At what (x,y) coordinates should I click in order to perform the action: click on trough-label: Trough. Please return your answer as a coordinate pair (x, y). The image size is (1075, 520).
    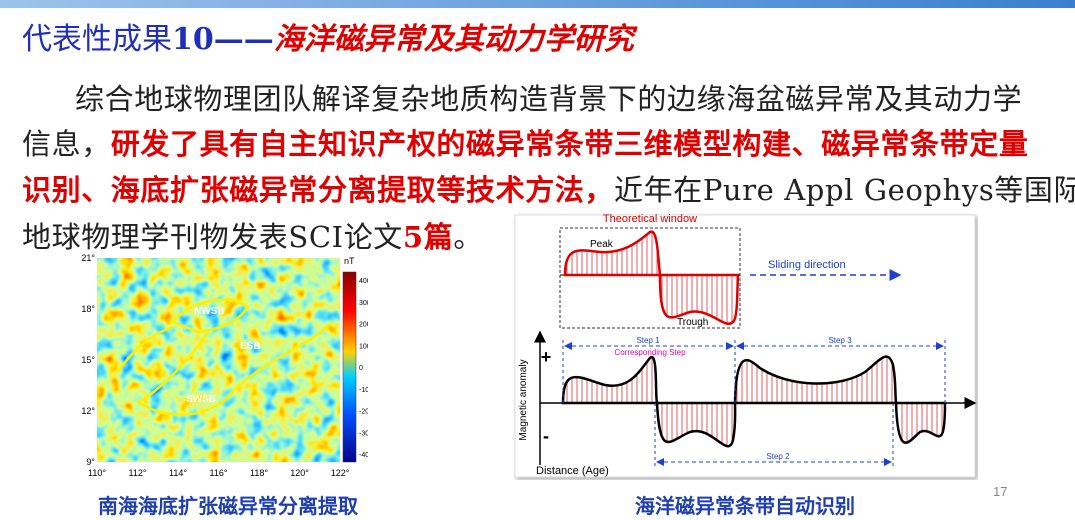
    Looking at the image, I should click on (692, 322).